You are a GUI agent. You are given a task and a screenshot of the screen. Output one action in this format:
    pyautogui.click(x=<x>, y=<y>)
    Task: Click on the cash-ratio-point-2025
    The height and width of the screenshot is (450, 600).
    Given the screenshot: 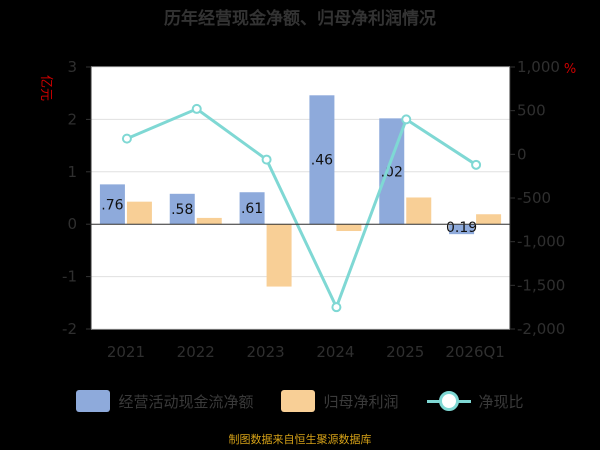 What is the action you would take?
    pyautogui.click(x=406, y=119)
    